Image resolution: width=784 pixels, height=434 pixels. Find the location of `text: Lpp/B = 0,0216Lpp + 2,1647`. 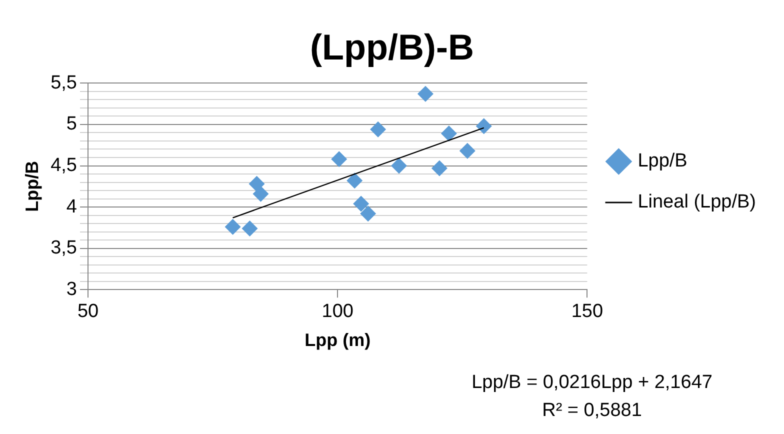

text: Lpp/B = 0,0216Lpp + 2,1647 is located at coordinates (592, 382).